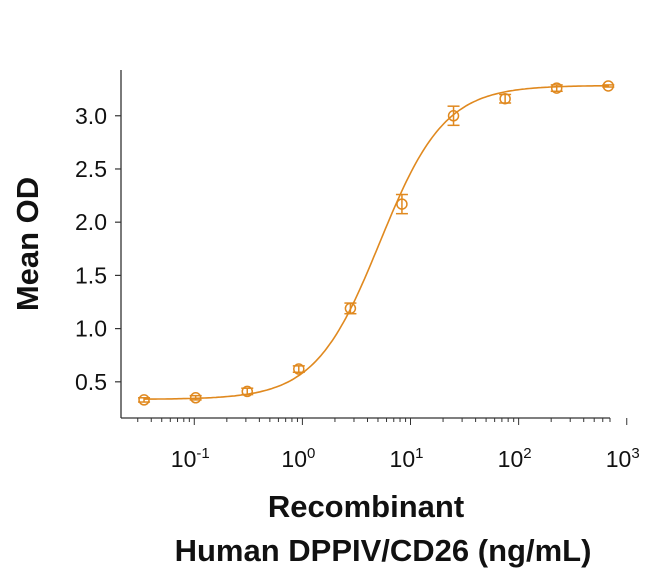 The image size is (650, 576). I want to click on x-axis-title-line-2: Human DPPIV/CD26 (ng/mL), so click(383, 550).